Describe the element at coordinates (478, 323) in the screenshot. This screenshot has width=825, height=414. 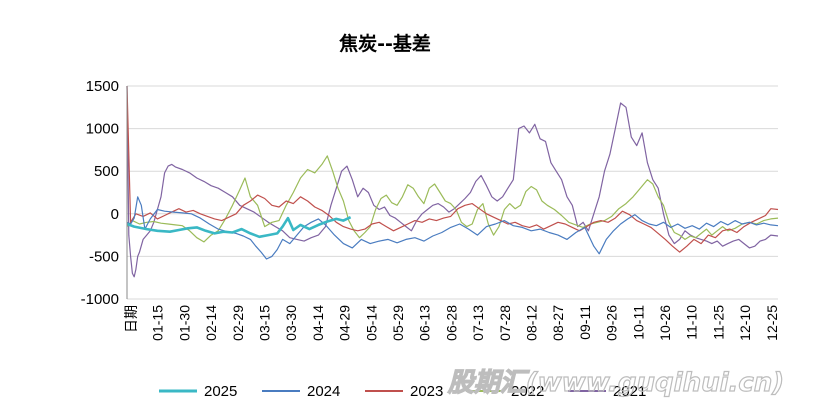
I see `x-tick-label: 07-13` at that location.